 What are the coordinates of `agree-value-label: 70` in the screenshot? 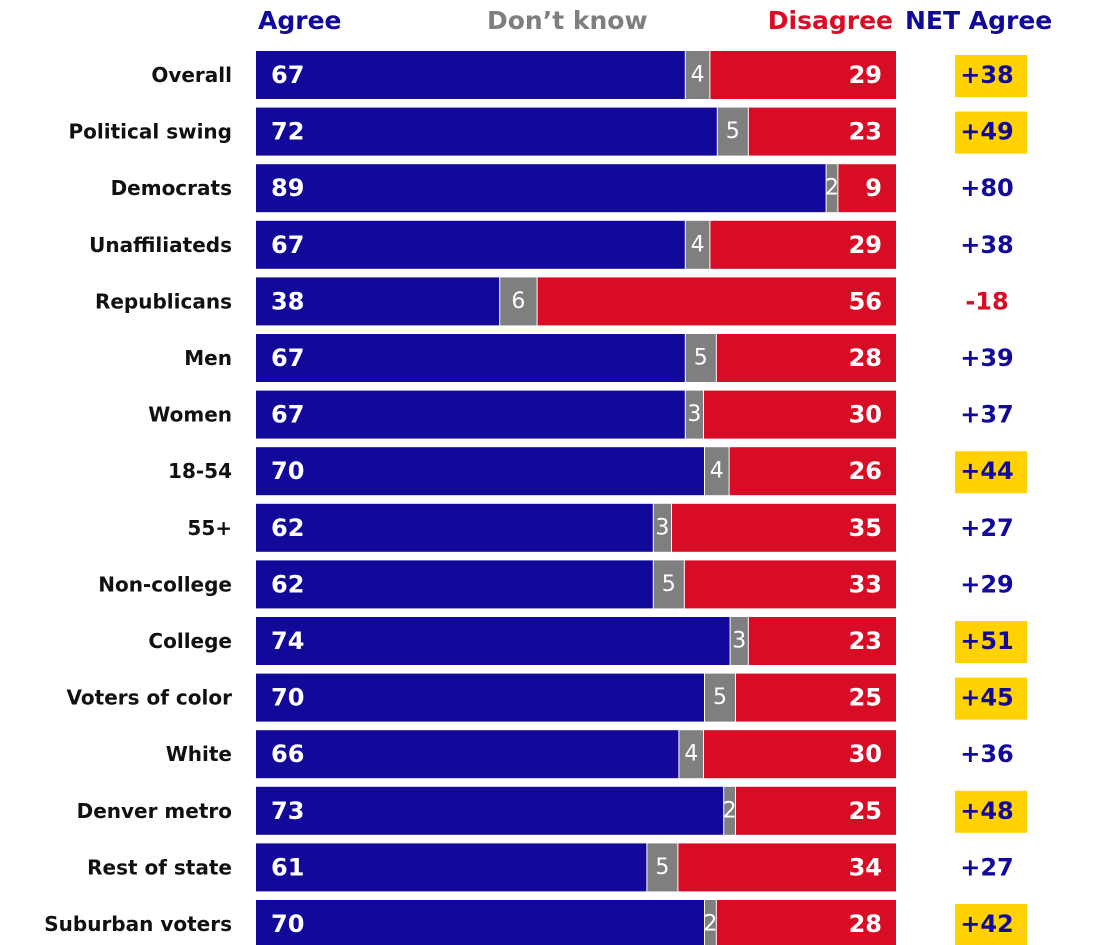 It's located at (287, 471).